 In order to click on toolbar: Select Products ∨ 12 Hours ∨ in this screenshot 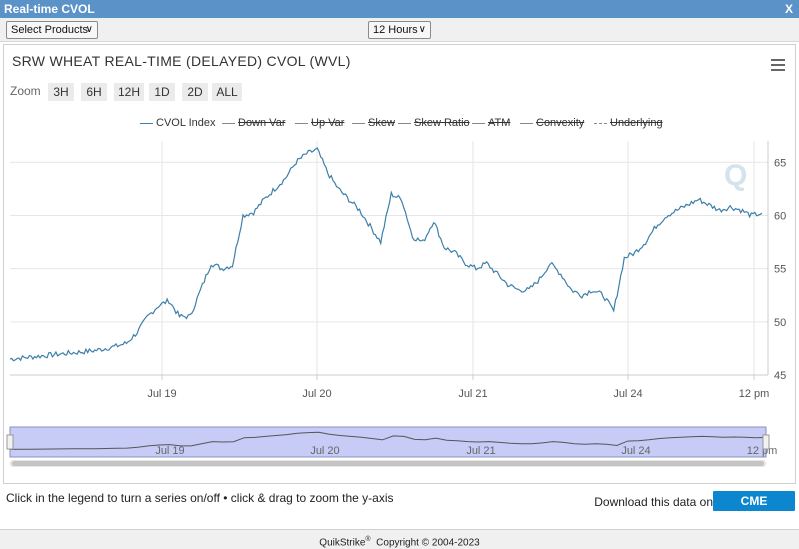, I will do `click(399, 30)`.